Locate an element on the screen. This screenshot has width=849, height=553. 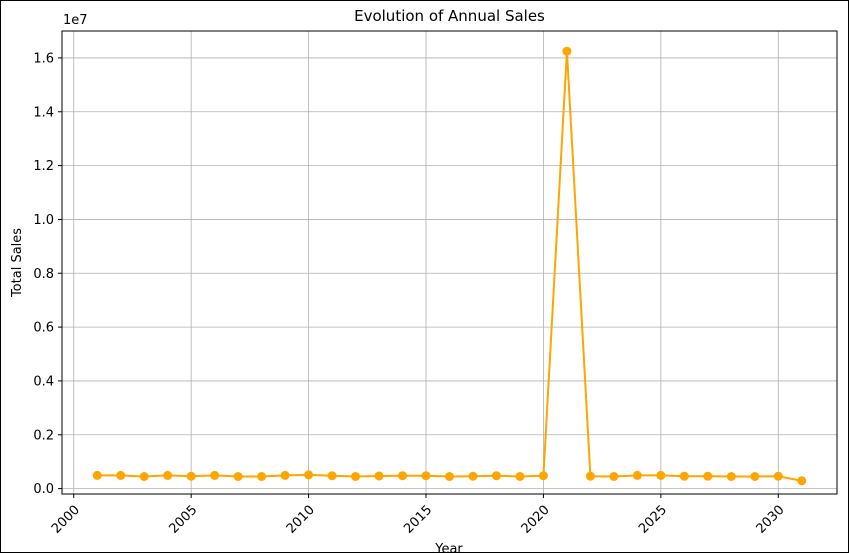
y-axis-offset-label: 1e7 is located at coordinates (75, 20).